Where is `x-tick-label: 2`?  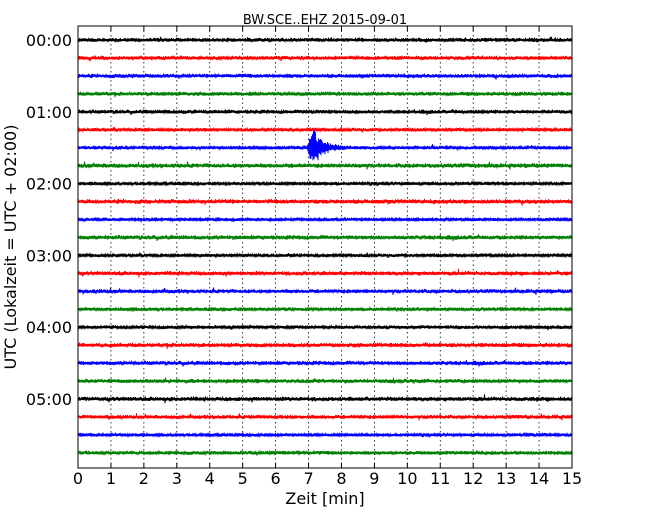 x-tick-label: 2 is located at coordinates (144, 478).